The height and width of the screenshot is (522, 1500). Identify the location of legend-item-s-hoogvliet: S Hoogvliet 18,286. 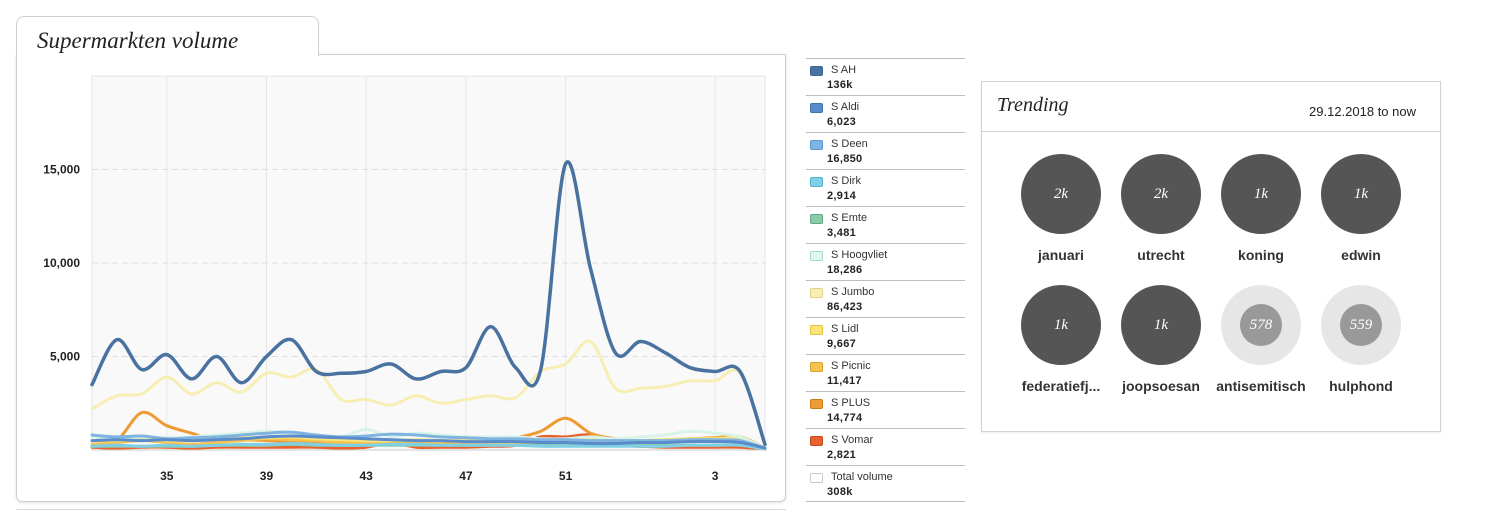
(885, 261).